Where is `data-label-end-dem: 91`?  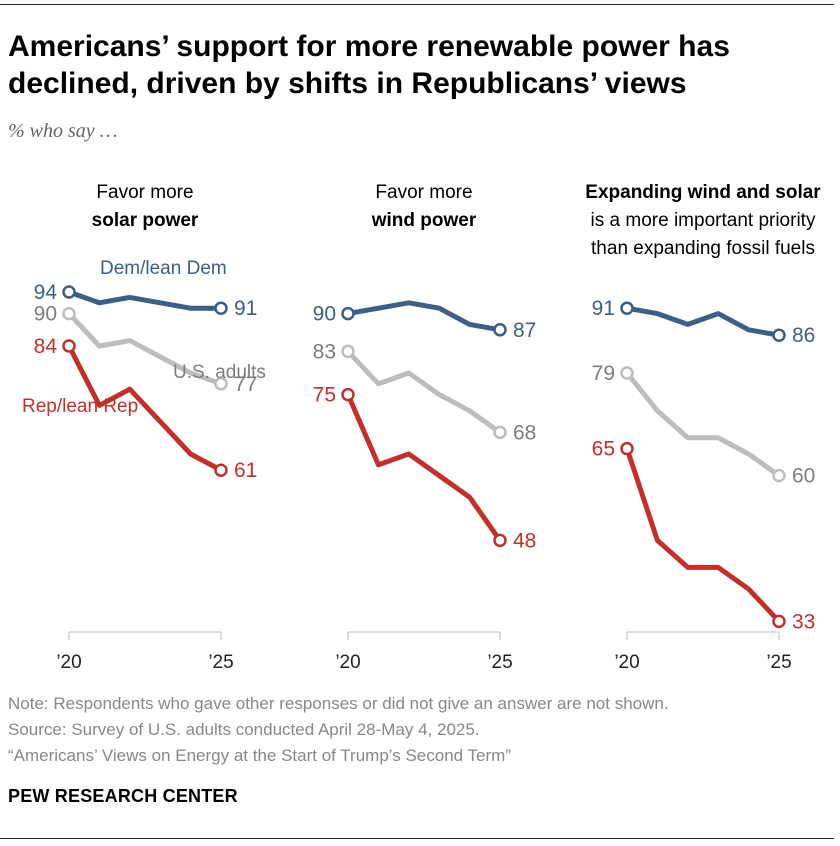 data-label-end-dem: 91 is located at coordinates (245, 308).